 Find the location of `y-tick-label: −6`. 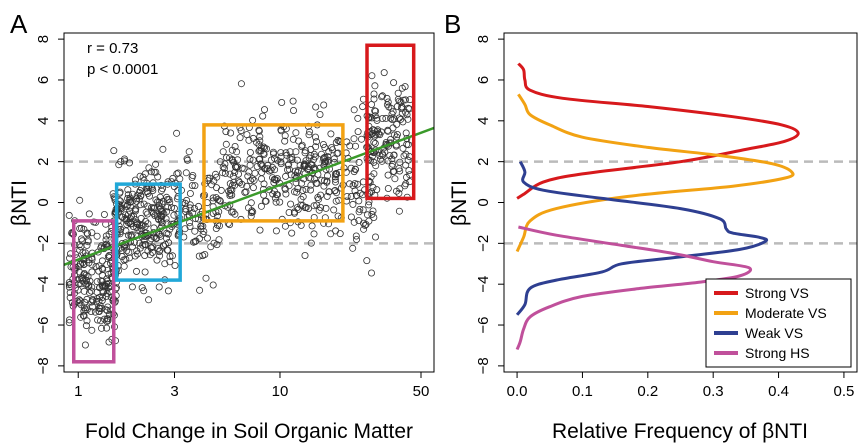

y-tick-label: −6 is located at coordinates (483, 324).